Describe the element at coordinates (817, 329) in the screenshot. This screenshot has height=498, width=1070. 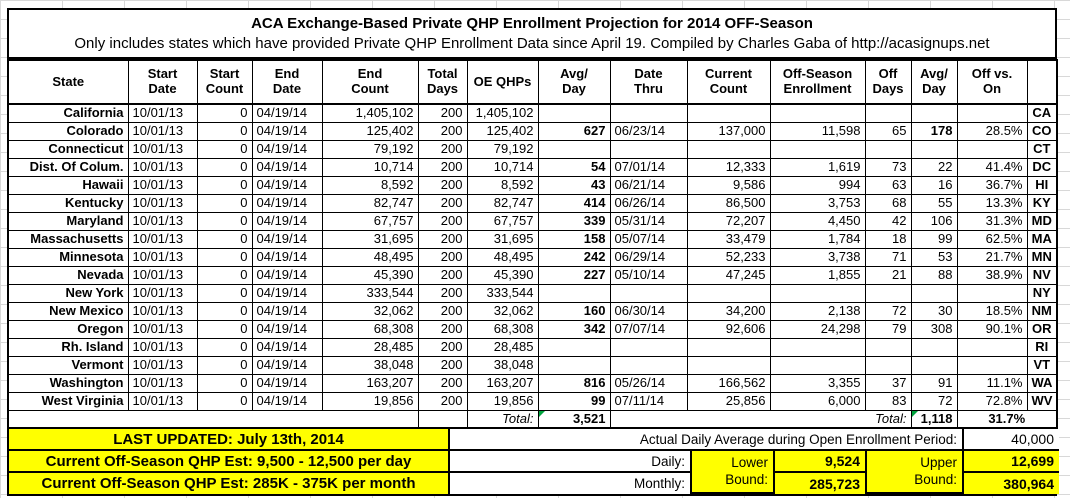
I see `cell-off_season: 24,298` at that location.